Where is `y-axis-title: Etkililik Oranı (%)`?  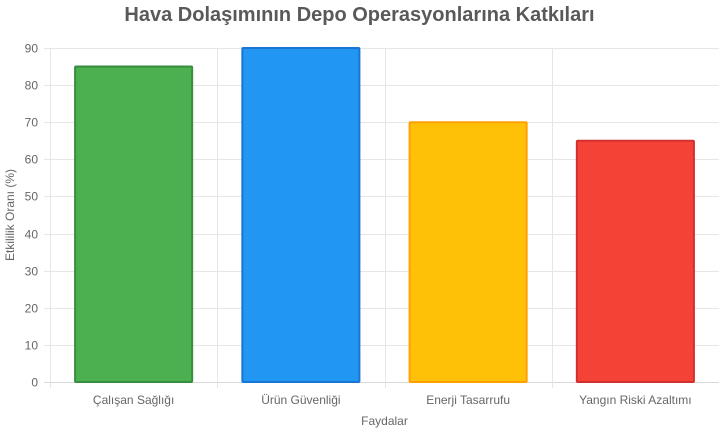 y-axis-title: Etkililik Oranı (%) is located at coordinates (10, 215).